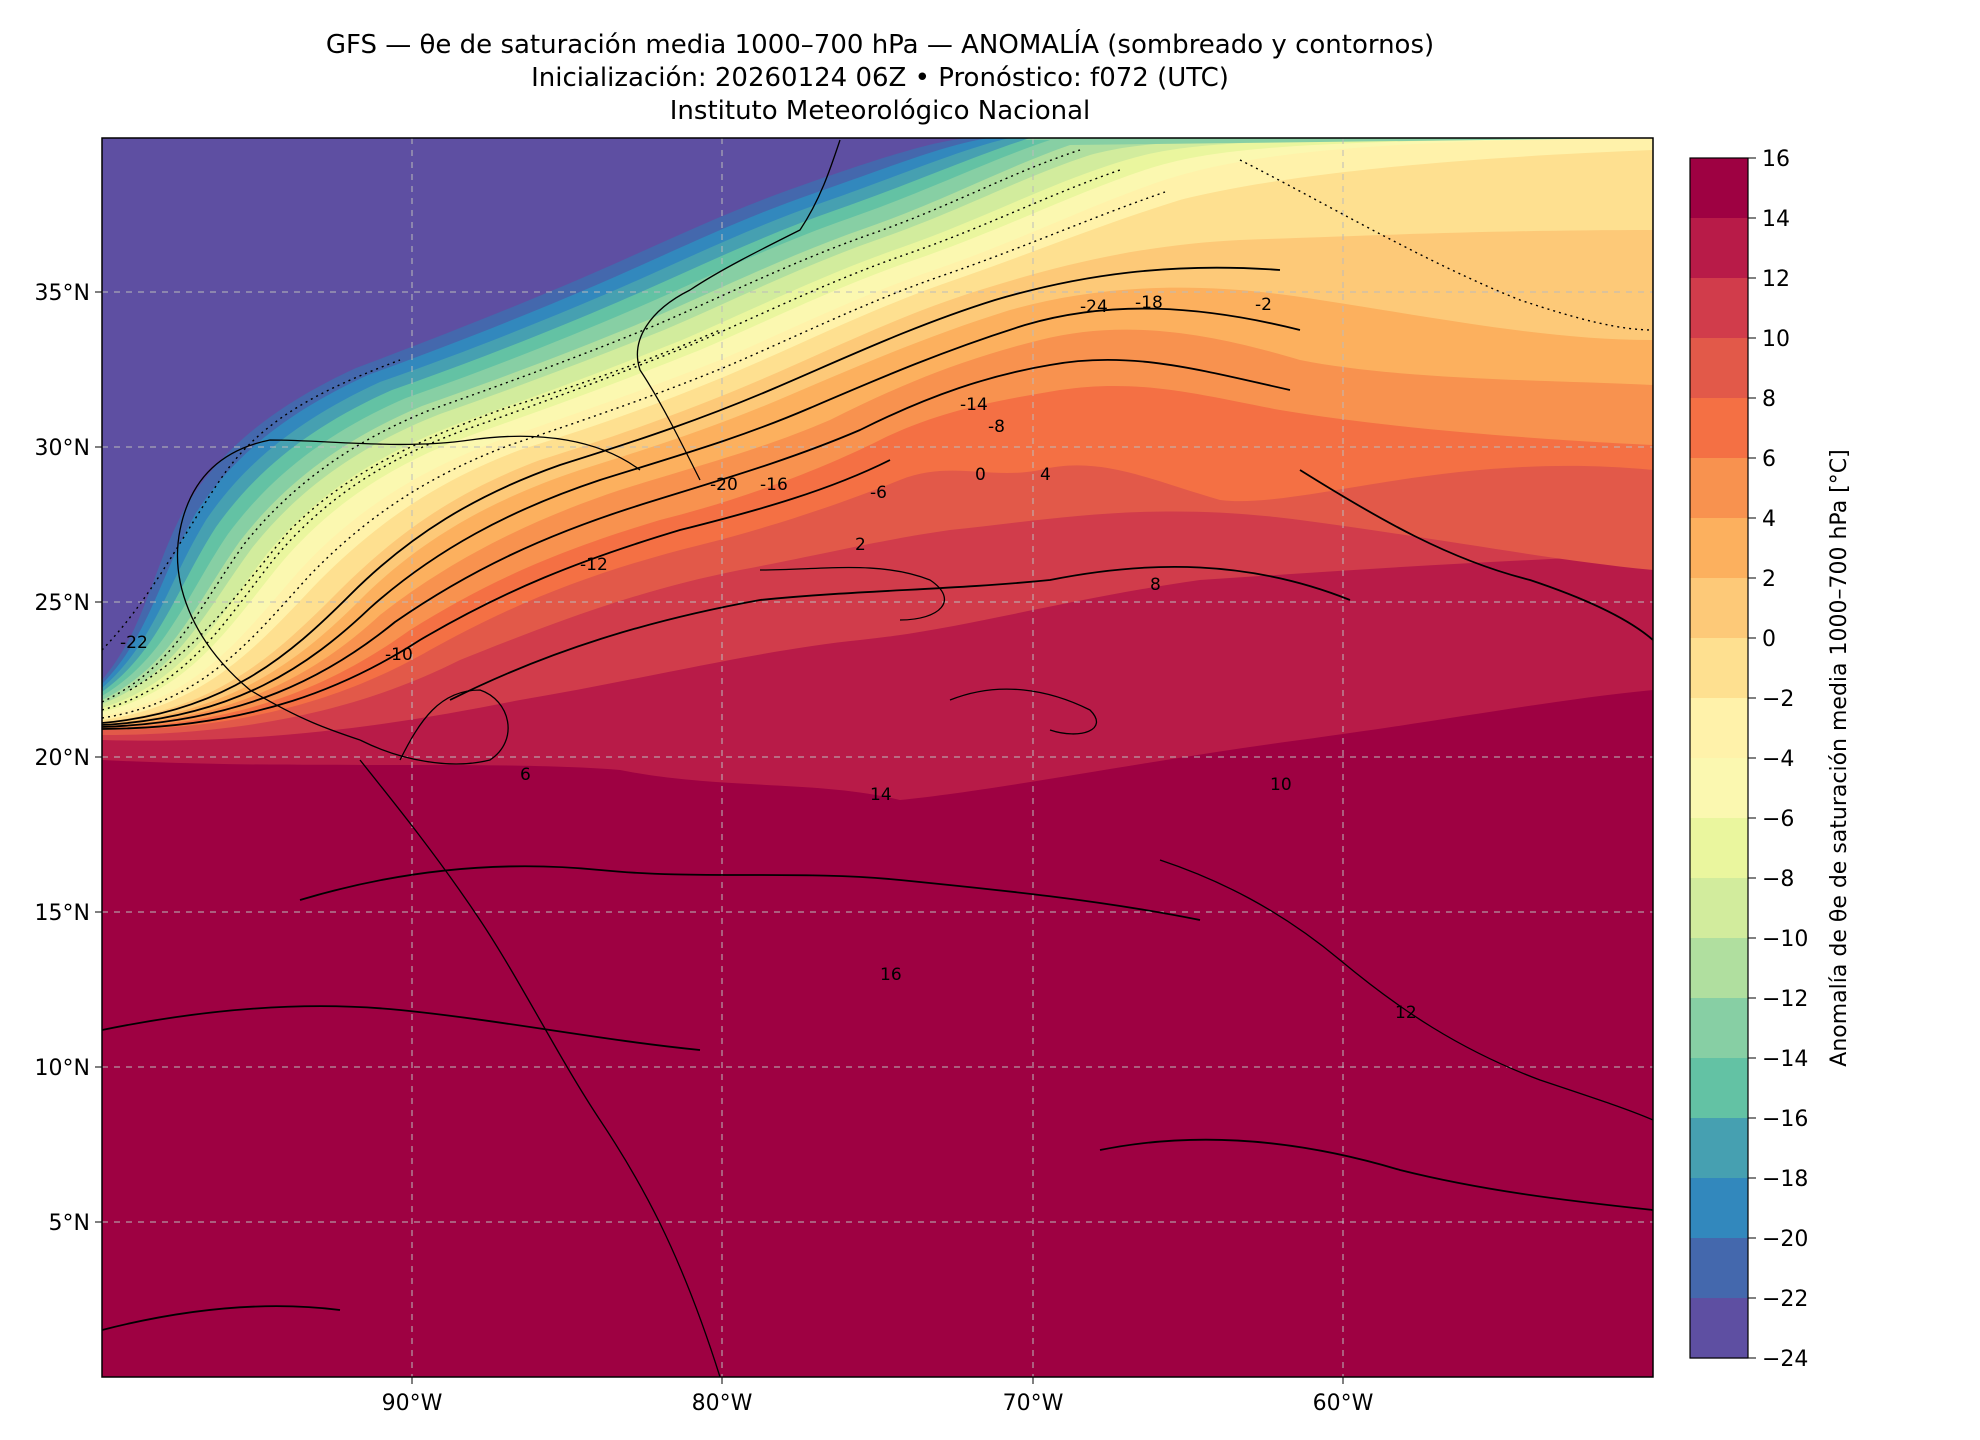  I want to click on contour-label-6: 6, so click(525, 775).